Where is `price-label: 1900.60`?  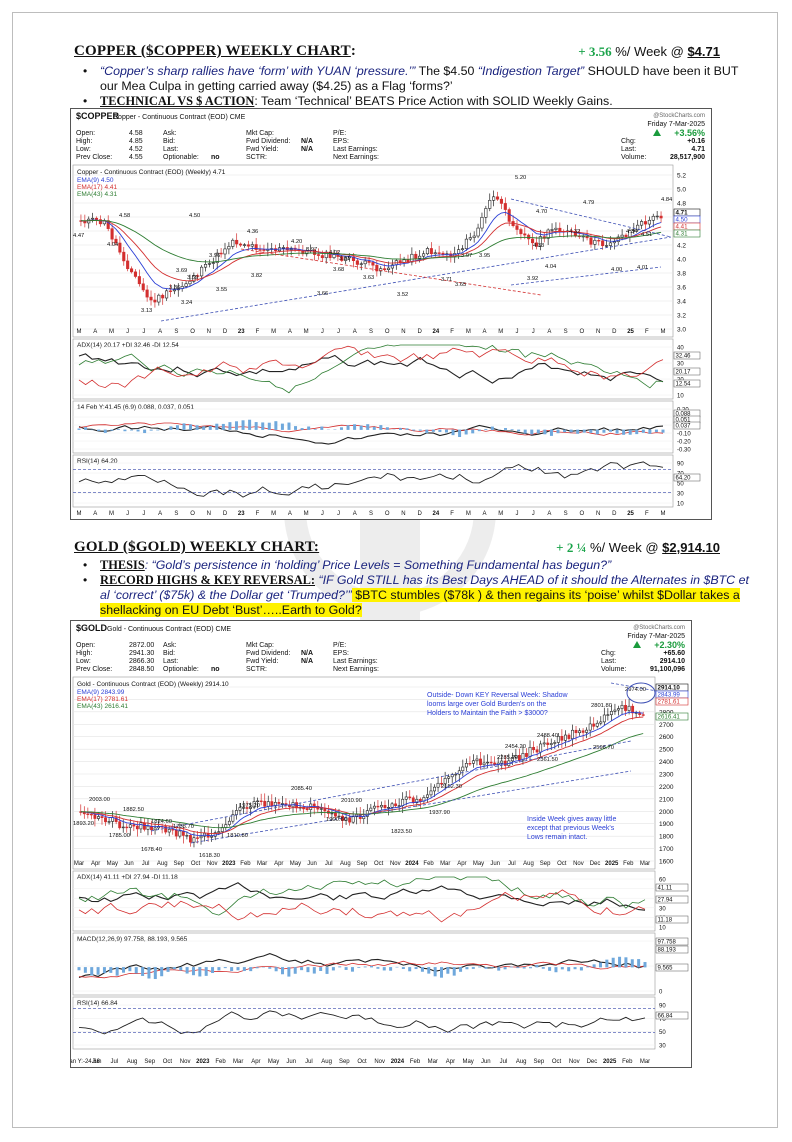
price-label: 1900.60 is located at coordinates (336, 820).